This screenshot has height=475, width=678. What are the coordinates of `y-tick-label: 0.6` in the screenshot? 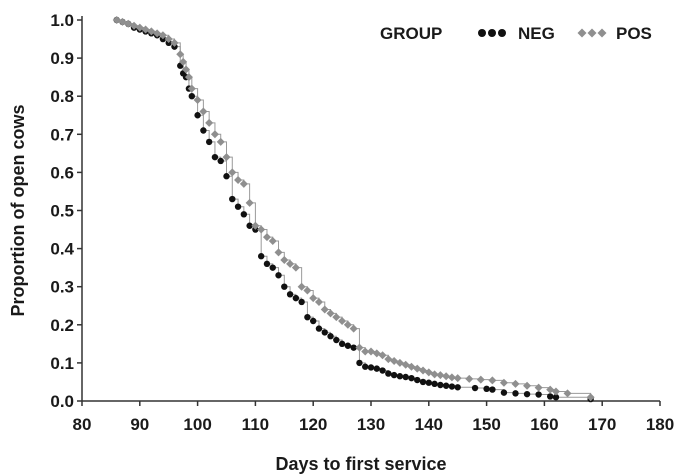 It's located at (62, 172).